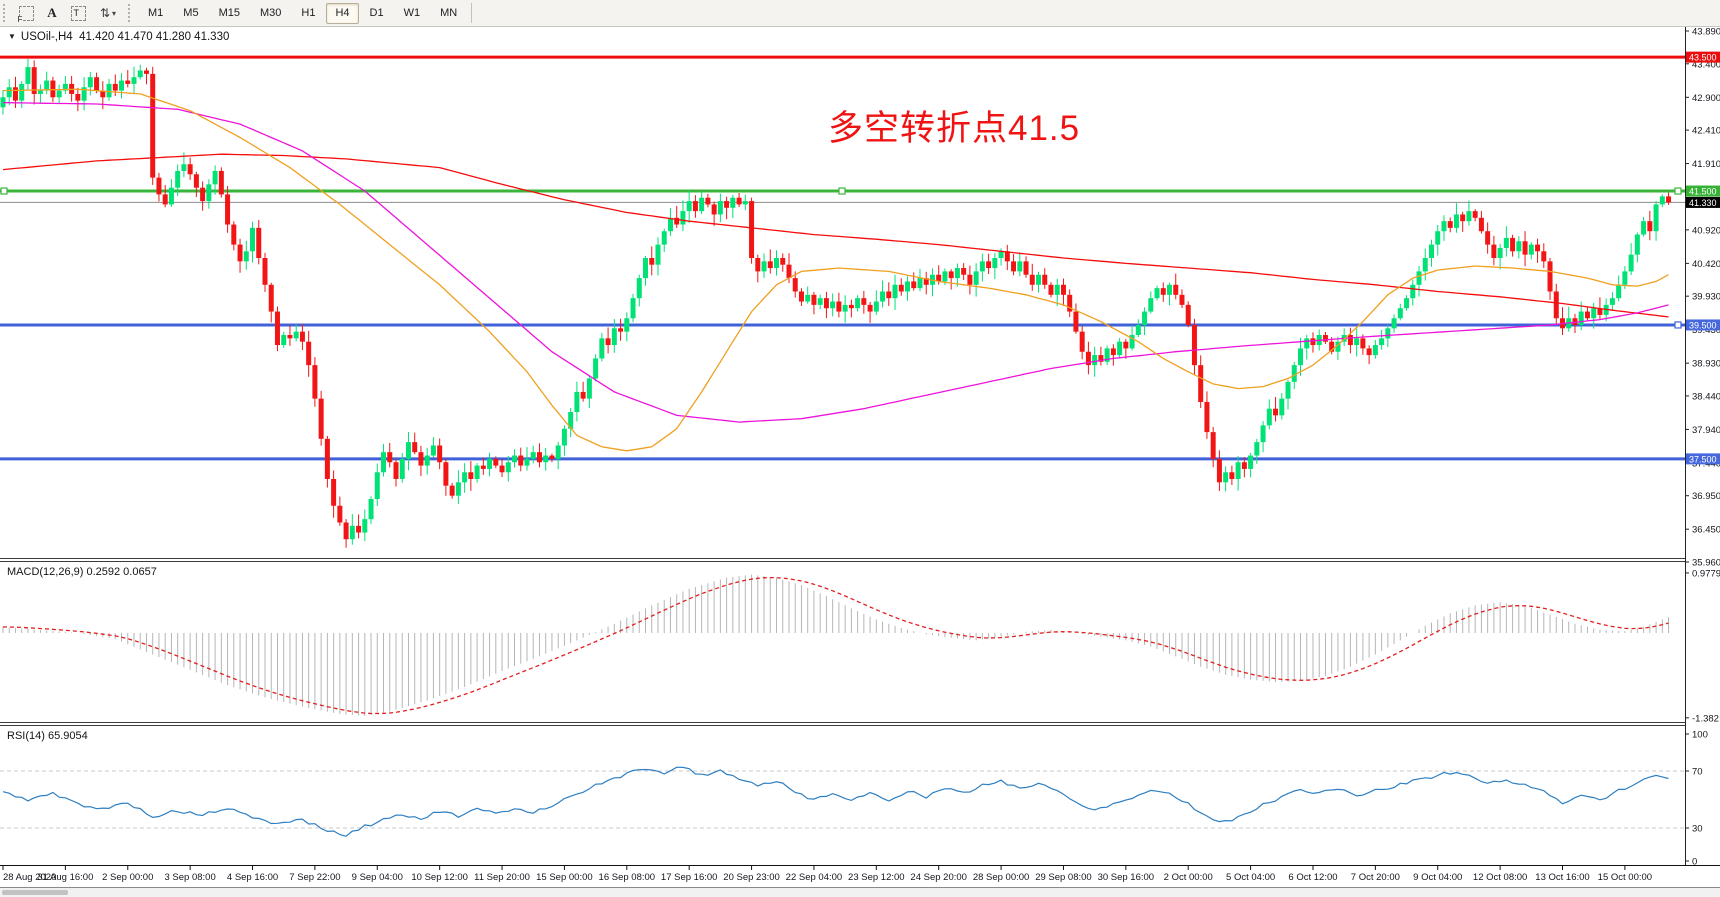 The width and height of the screenshot is (1720, 897). I want to click on svg-text: 43.500, so click(1703, 58).